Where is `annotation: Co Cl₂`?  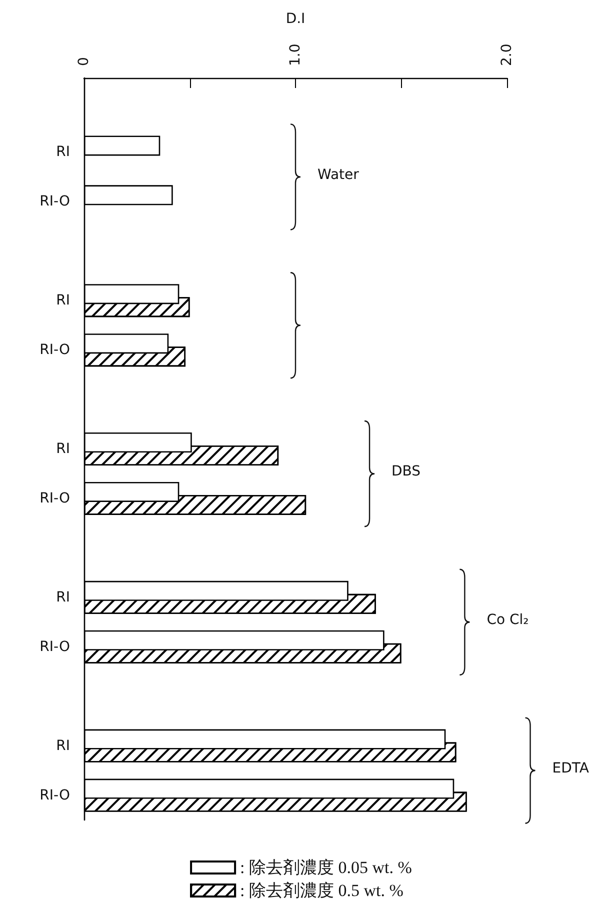
annotation: Co Cl₂ is located at coordinates (507, 620).